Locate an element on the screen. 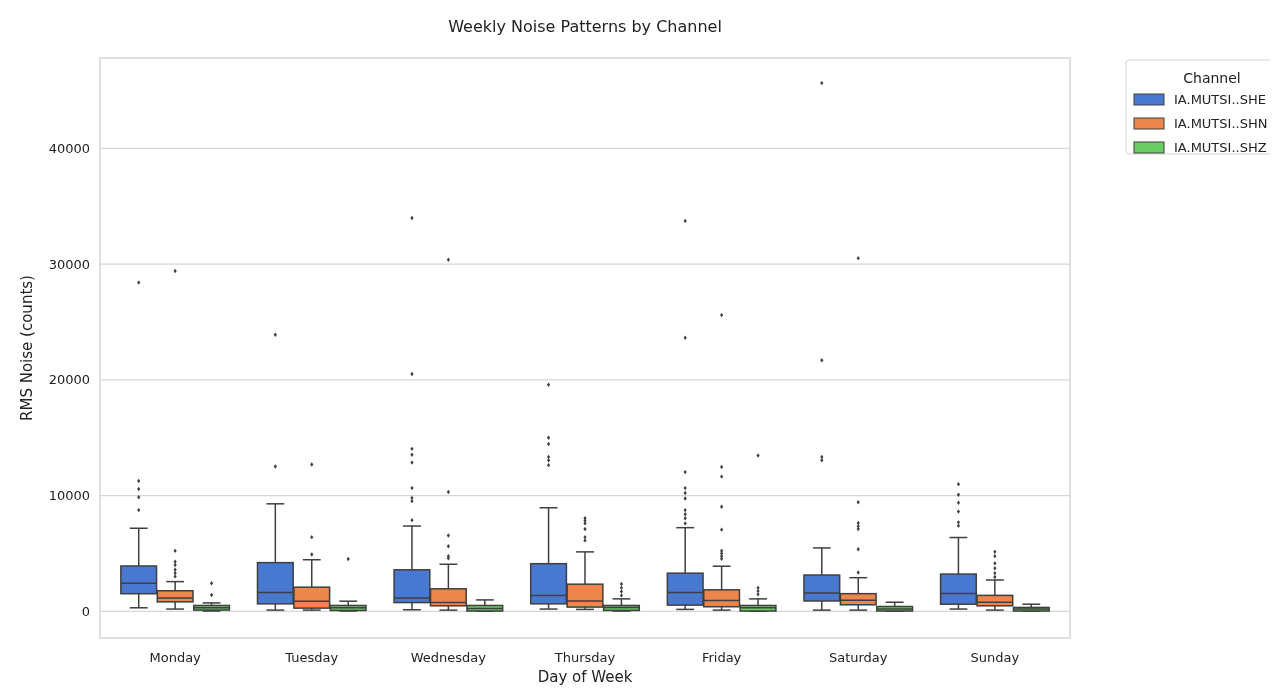 Image resolution: width=1278 pixels, height=697 pixels. chart-title: Weekly Noise Patterns by Channel is located at coordinates (585, 26).